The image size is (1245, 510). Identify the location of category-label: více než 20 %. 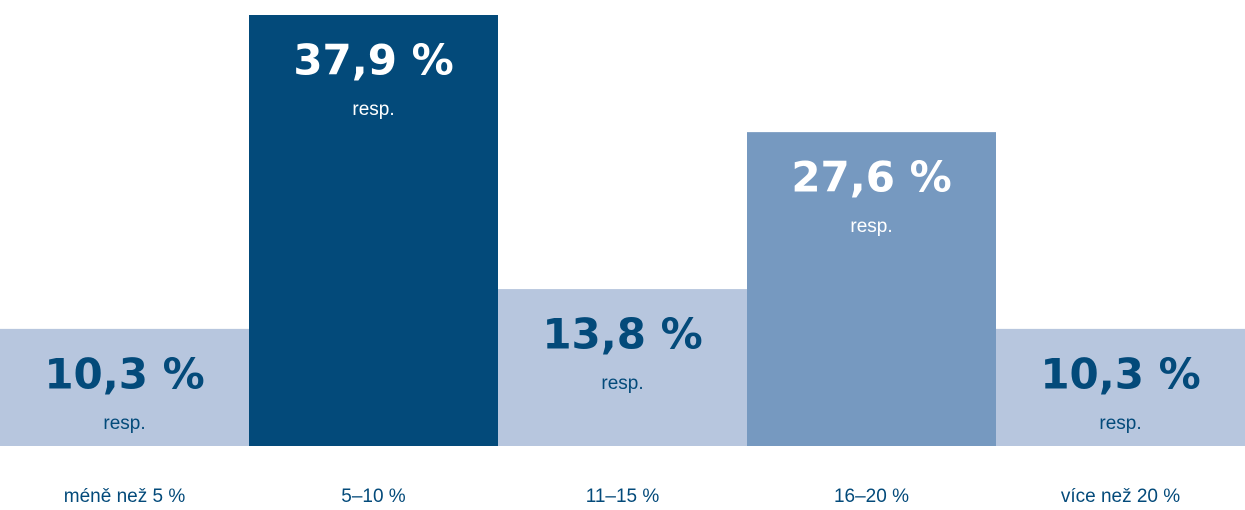
(1120, 496).